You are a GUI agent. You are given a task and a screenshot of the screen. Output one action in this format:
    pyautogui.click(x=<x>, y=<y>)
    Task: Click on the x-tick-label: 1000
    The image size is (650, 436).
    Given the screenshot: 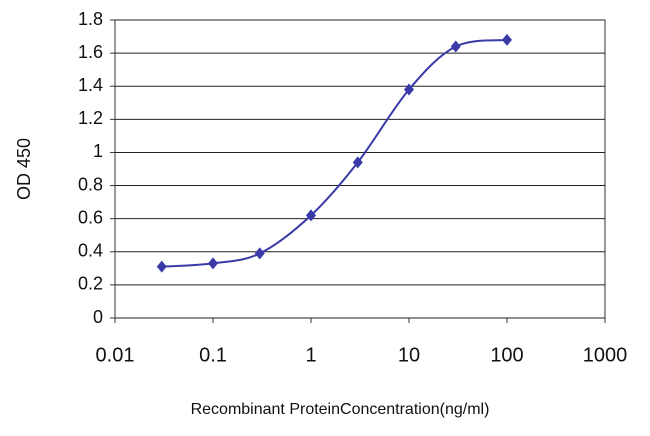 What is the action you would take?
    pyautogui.click(x=605, y=355)
    